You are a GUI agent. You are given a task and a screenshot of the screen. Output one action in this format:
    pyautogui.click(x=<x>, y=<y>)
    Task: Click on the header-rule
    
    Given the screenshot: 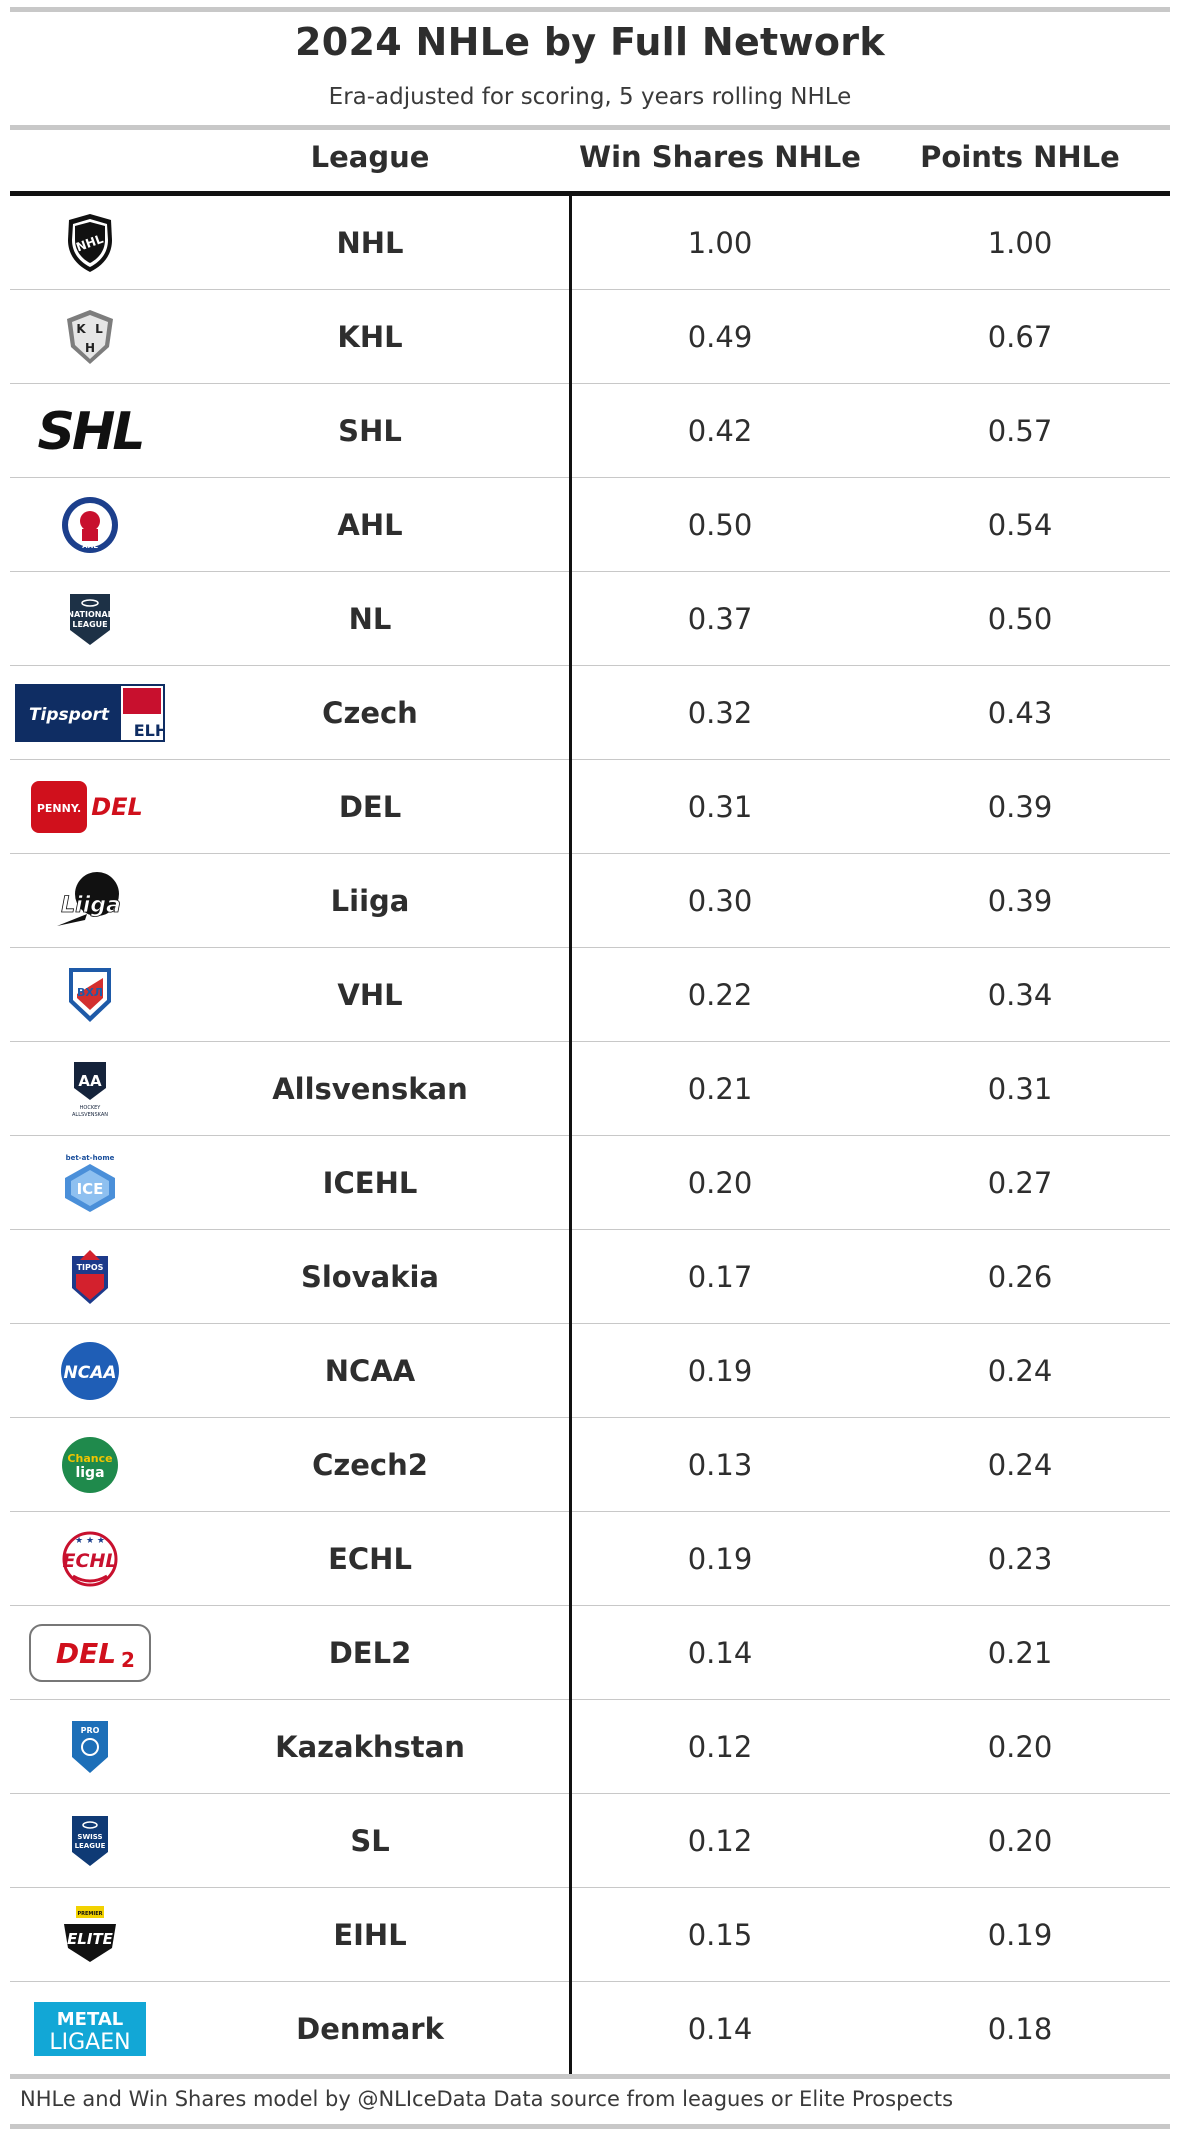 What is the action you would take?
    pyautogui.click(x=590, y=193)
    